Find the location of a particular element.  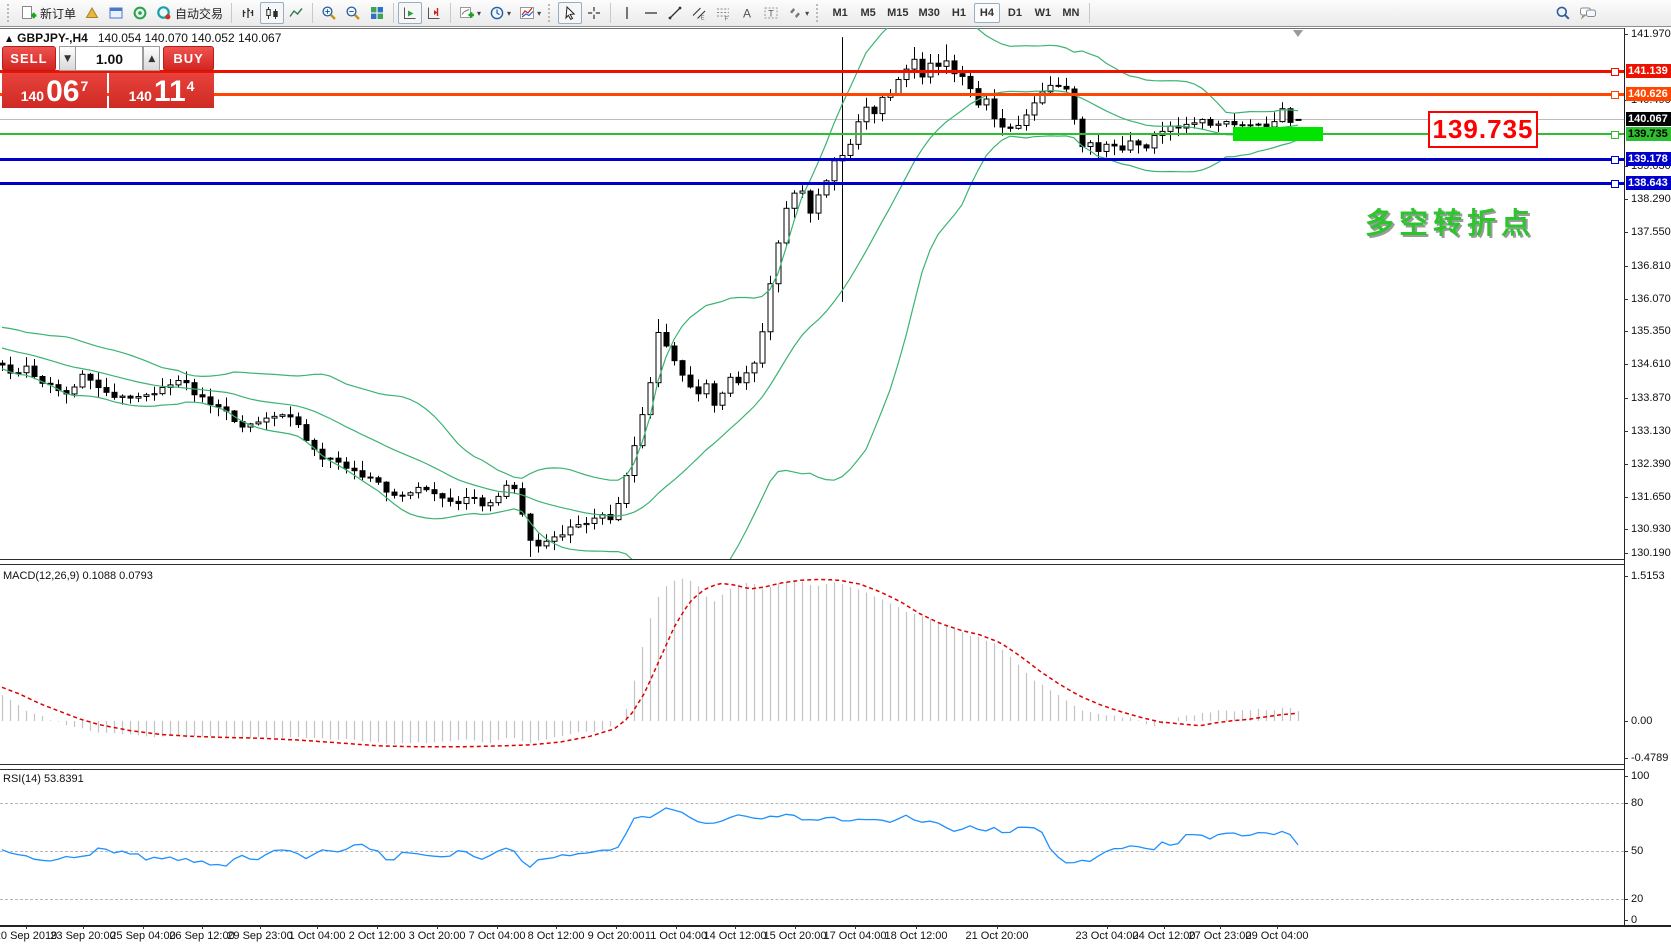

channel-tool-button: E is located at coordinates (699, 13).